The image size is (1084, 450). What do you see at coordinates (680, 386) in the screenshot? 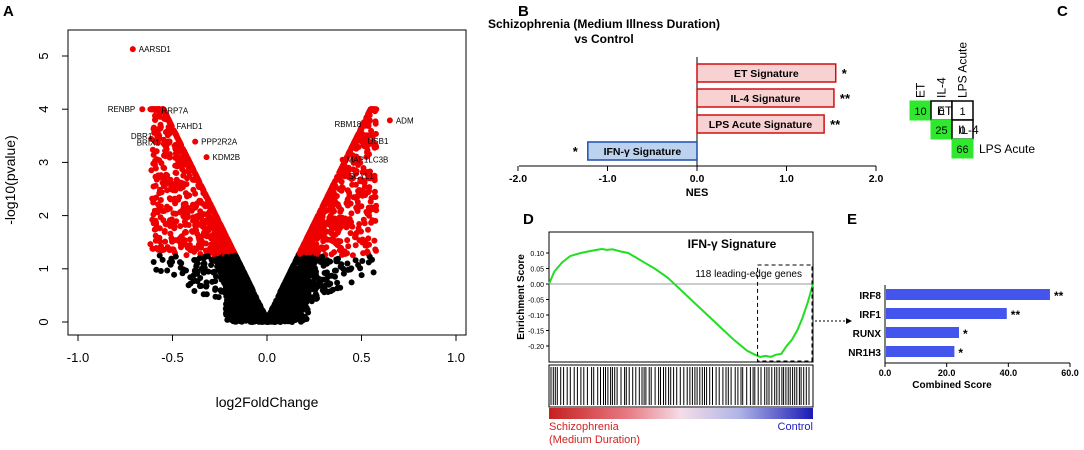
I see `gene-hit-barcode` at bounding box center [680, 386].